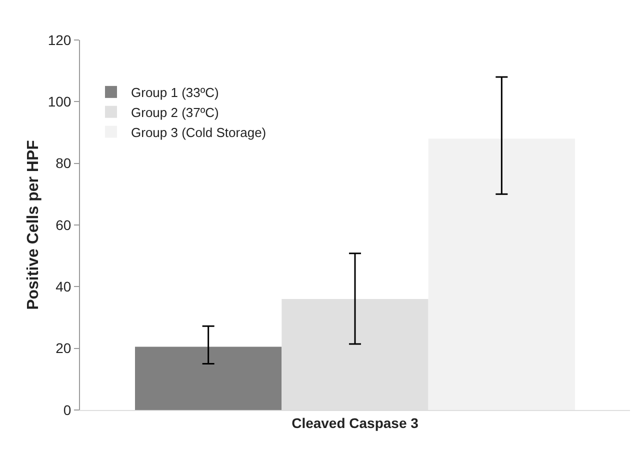 The width and height of the screenshot is (635, 453). Describe the element at coordinates (33, 225) in the screenshot. I see `y-axis-title: Positive Cells per HPF` at that location.